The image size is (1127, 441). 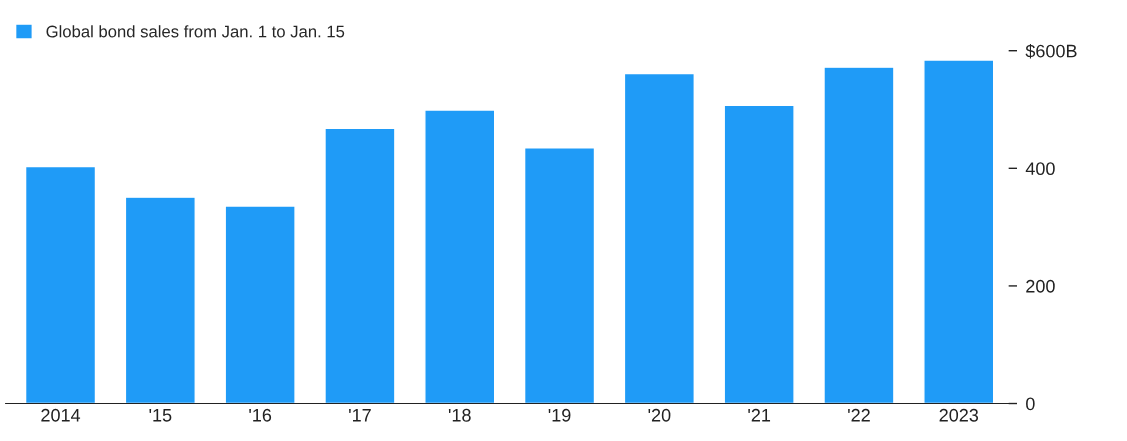 I want to click on x-tick-label: '21, so click(x=759, y=415).